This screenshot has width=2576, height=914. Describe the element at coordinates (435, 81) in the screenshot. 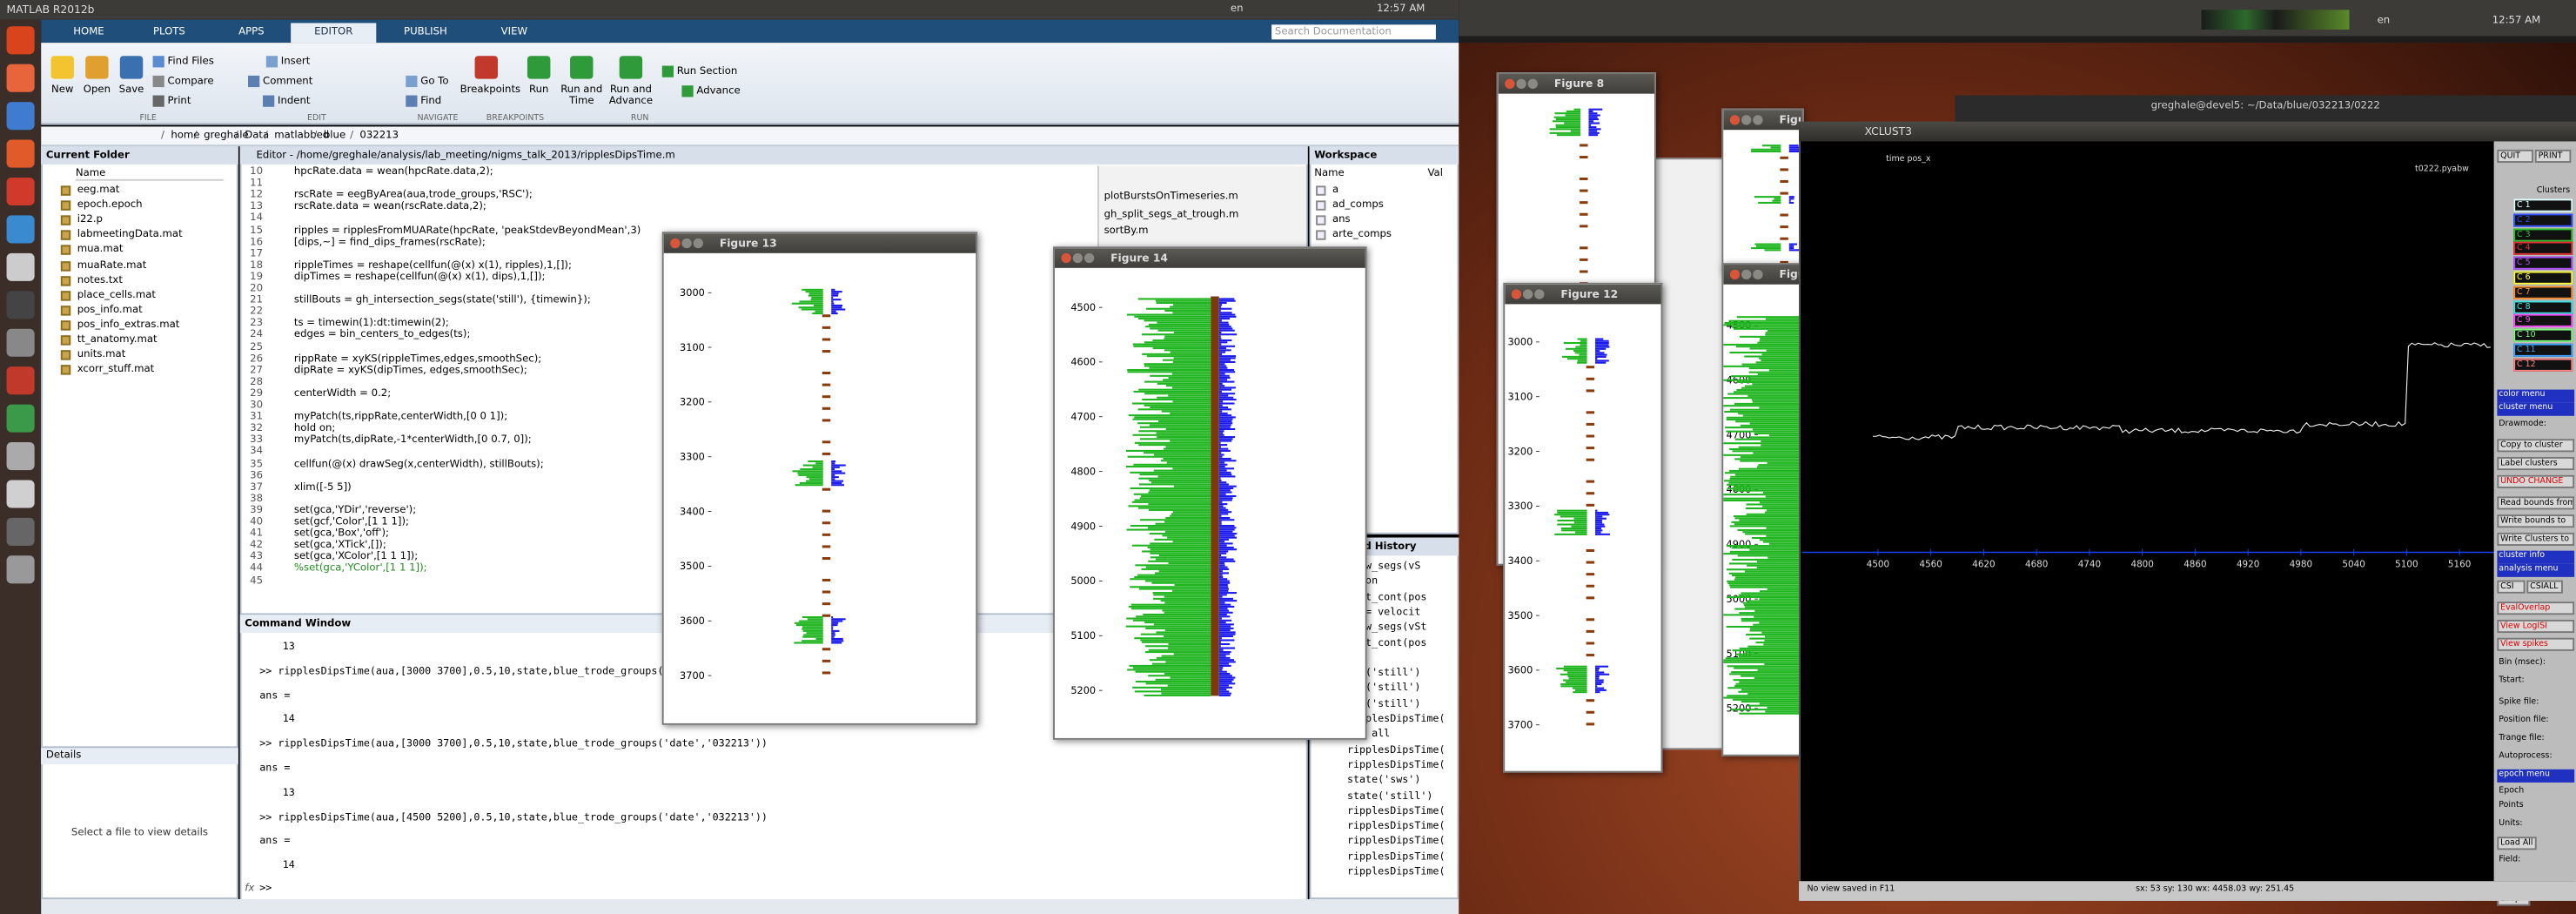

I see `toolbar-button: Go To` at that location.